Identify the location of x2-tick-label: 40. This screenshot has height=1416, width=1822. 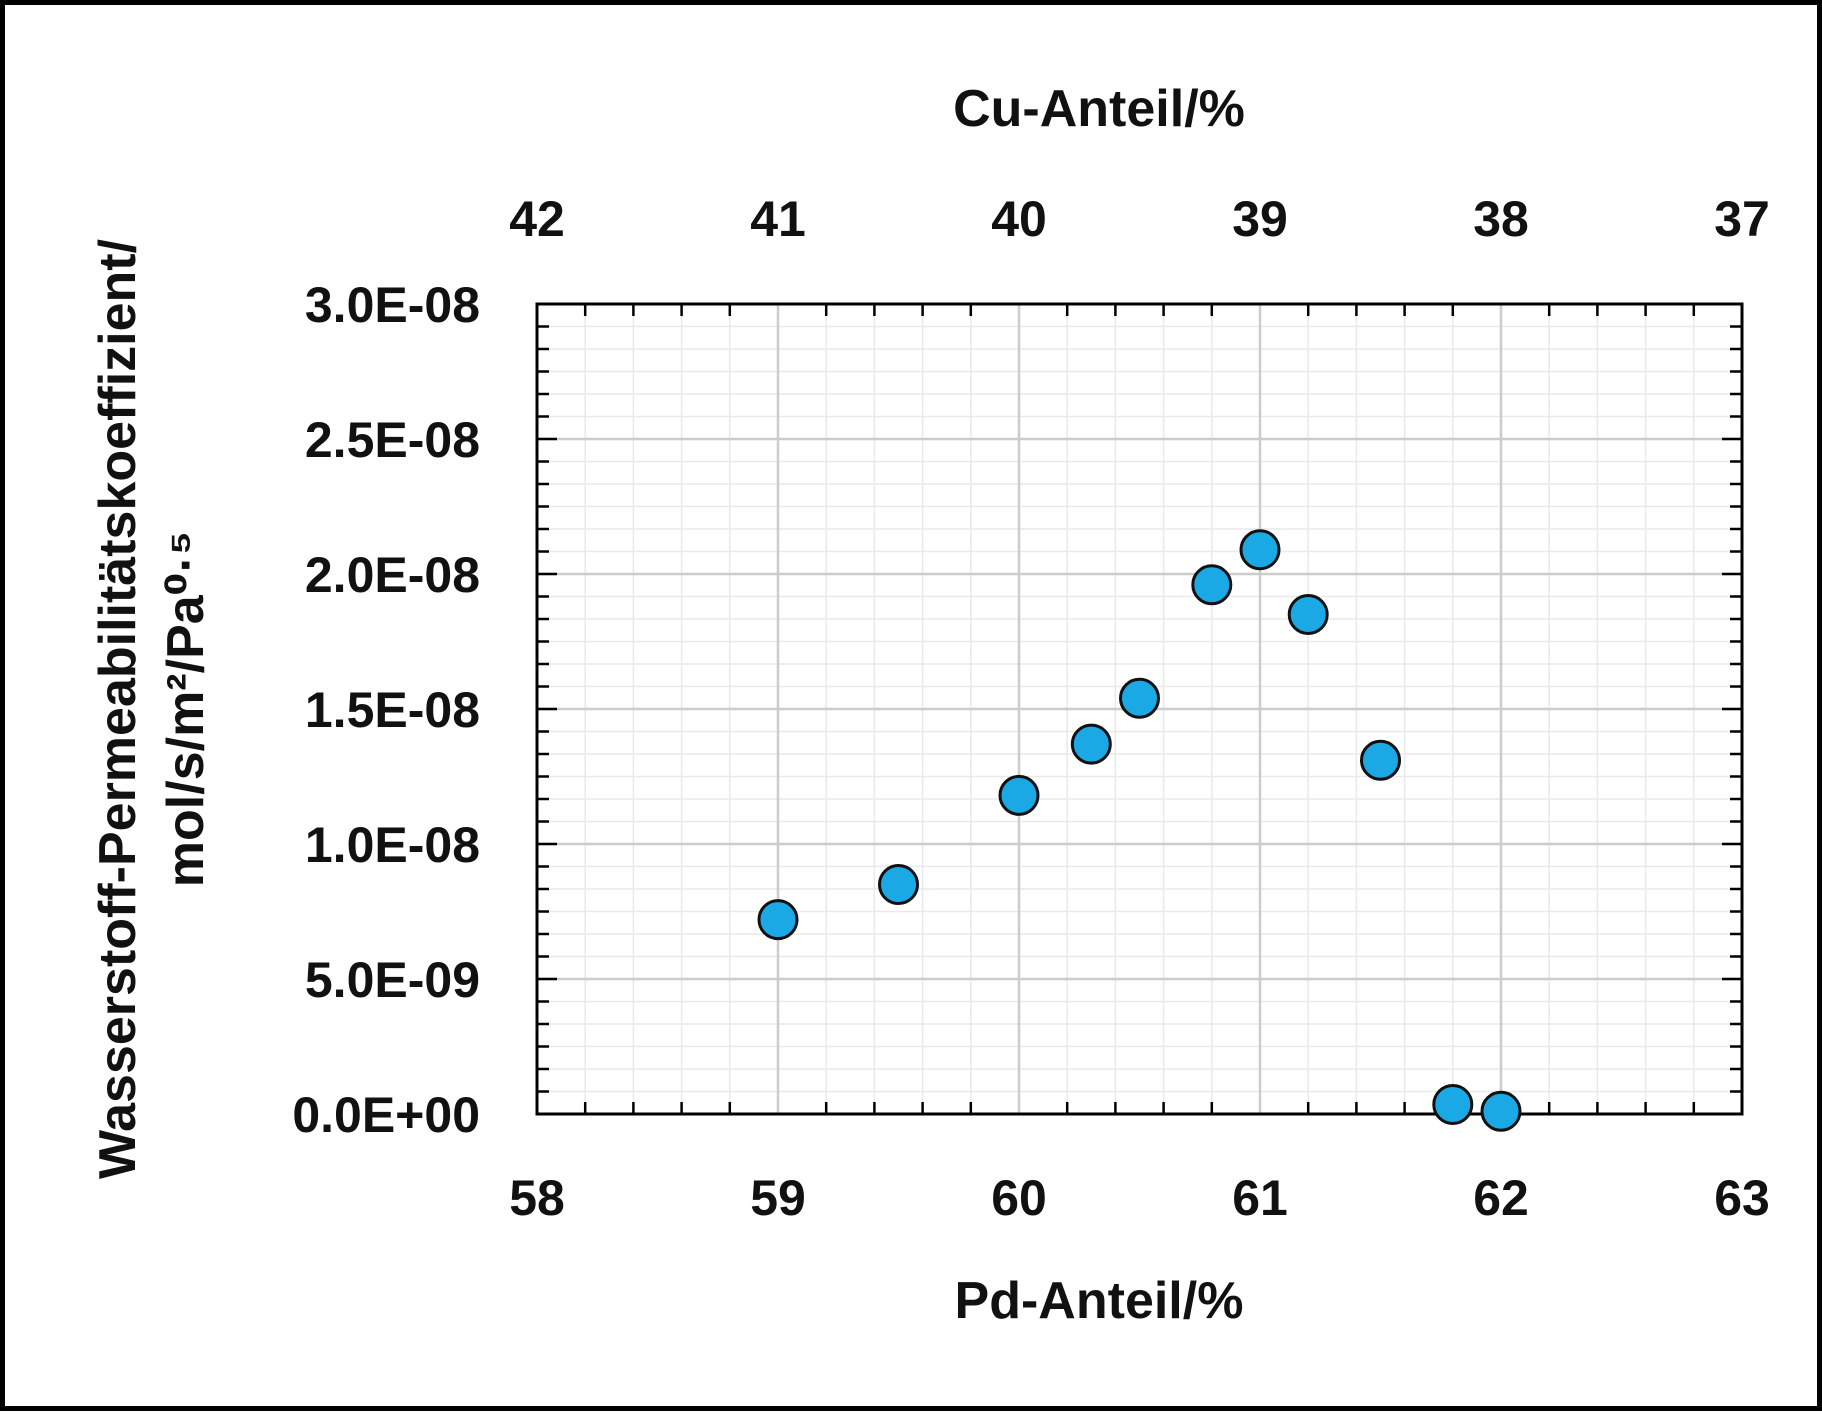
(1019, 219).